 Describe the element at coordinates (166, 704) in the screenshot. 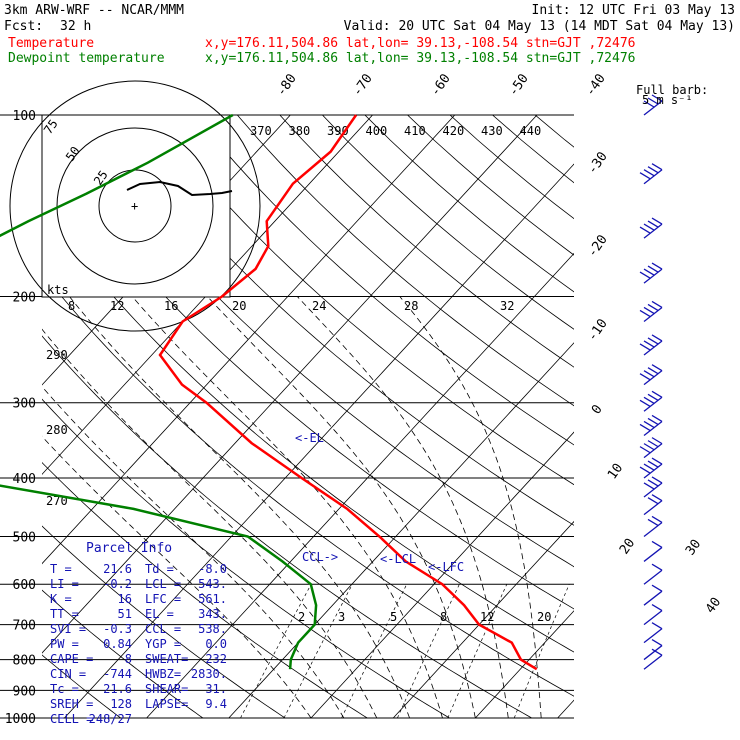

I see `parcel-info-cell: LAPSE=` at that location.